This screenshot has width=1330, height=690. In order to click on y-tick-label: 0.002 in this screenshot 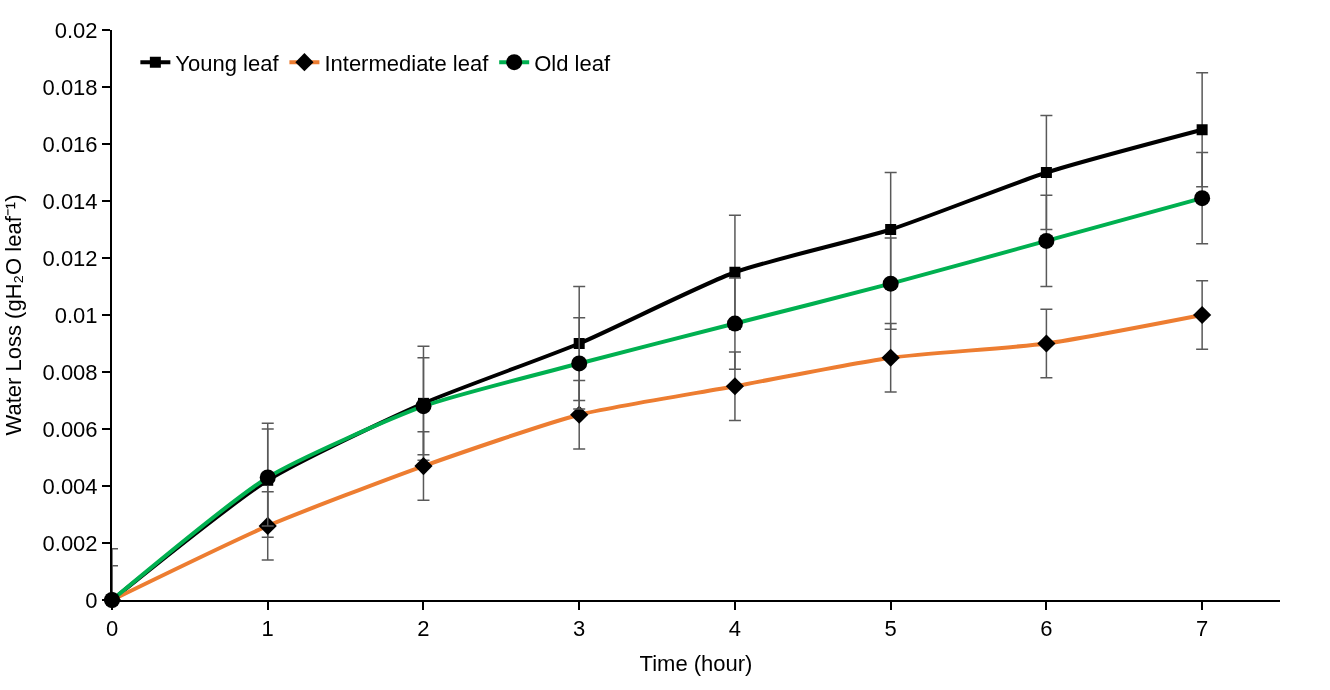, I will do `click(70, 543)`.